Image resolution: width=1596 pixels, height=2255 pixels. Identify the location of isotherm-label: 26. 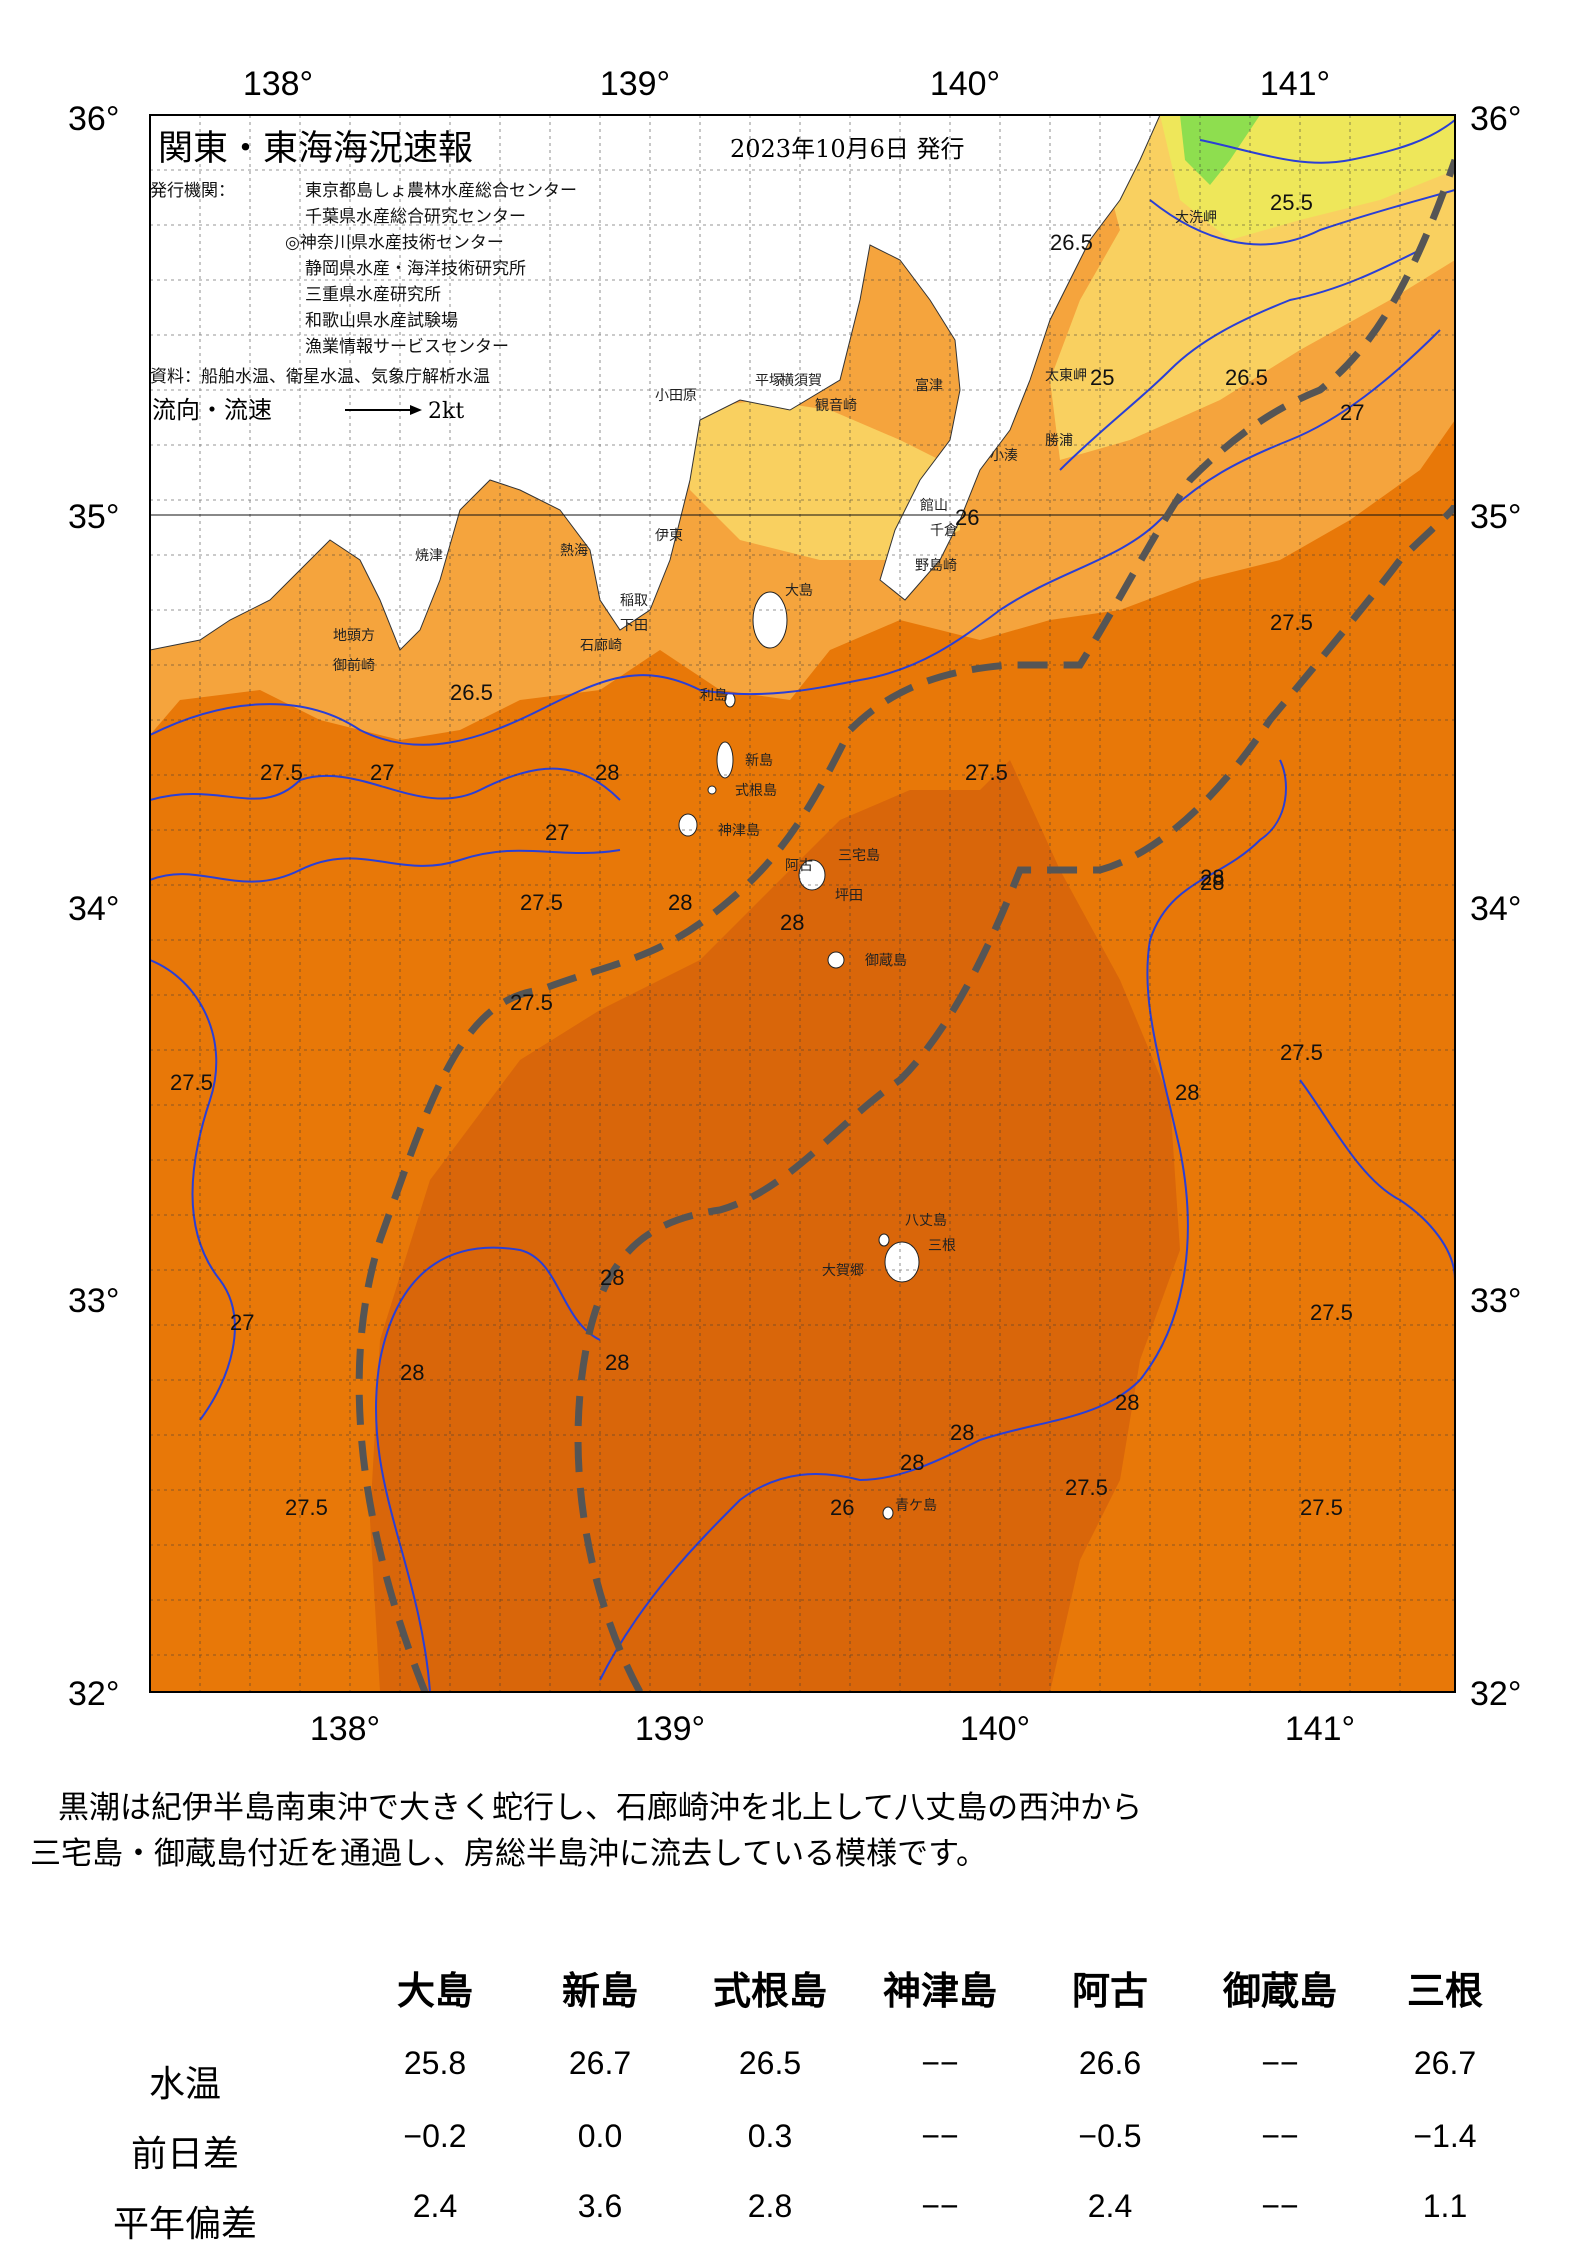
(967, 517).